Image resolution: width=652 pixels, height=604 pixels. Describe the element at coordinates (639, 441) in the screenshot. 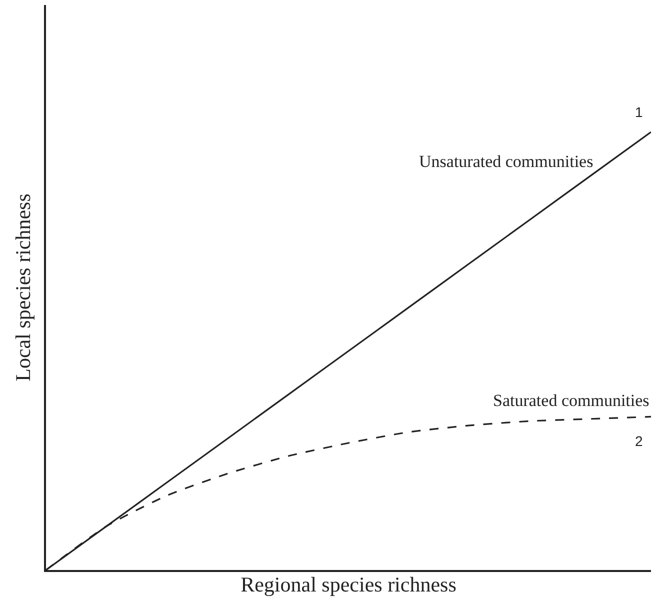

I see `annotation: 2` at that location.